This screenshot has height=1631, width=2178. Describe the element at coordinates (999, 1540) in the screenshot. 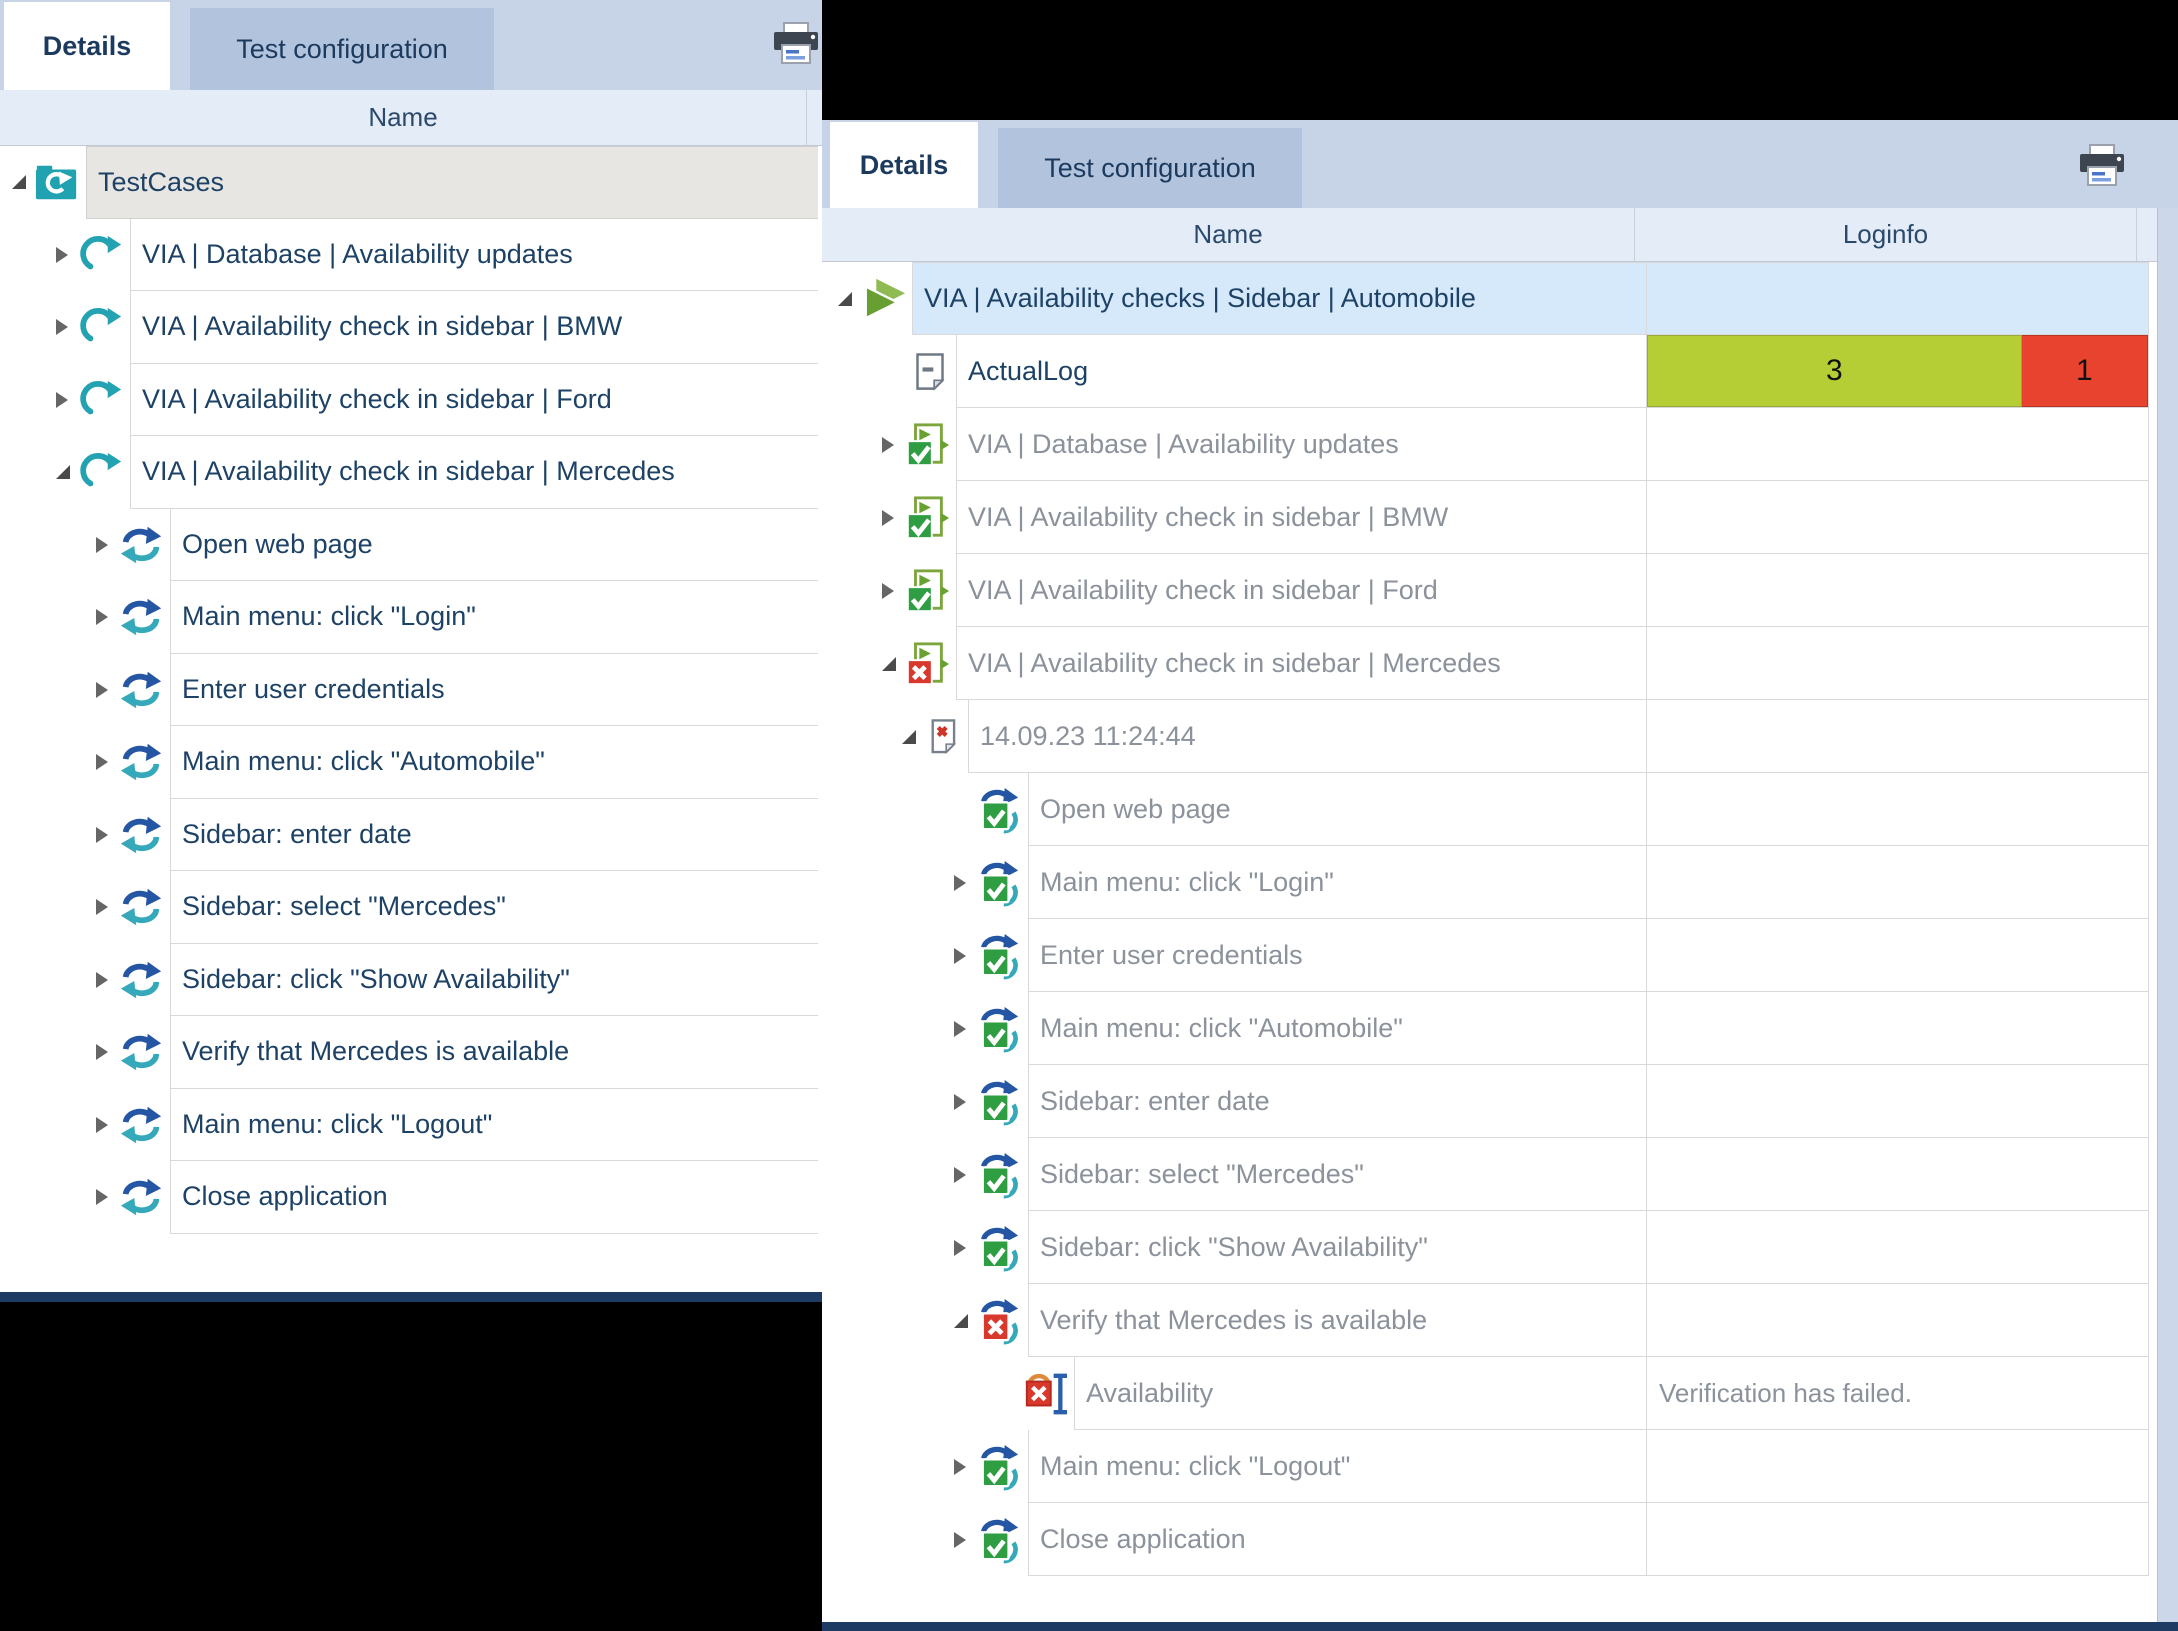

I see `step-pass-icon` at that location.